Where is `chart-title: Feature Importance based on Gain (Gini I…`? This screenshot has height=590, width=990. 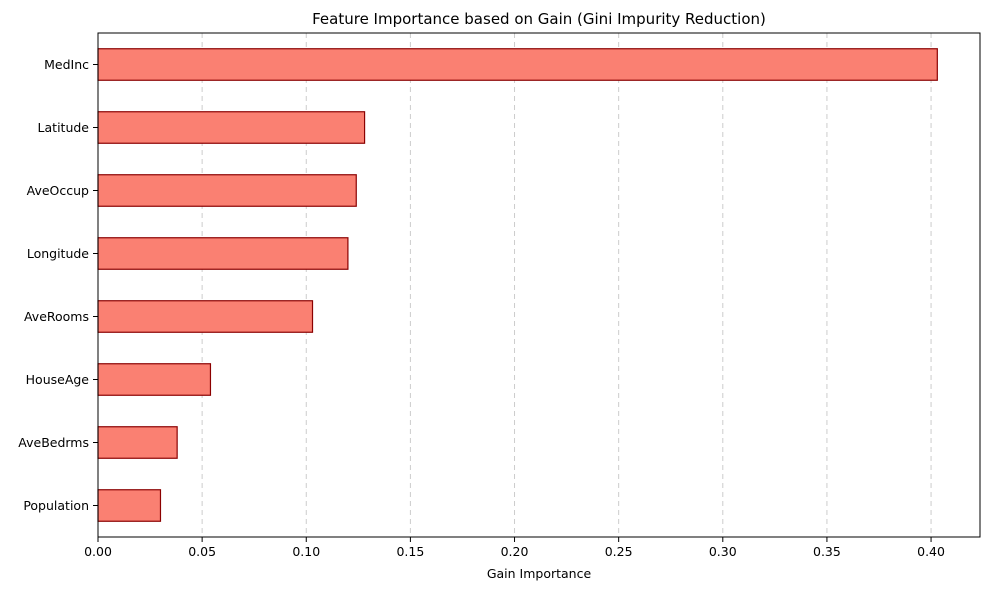 chart-title: Feature Importance based on Gain (Gini I… is located at coordinates (539, 19).